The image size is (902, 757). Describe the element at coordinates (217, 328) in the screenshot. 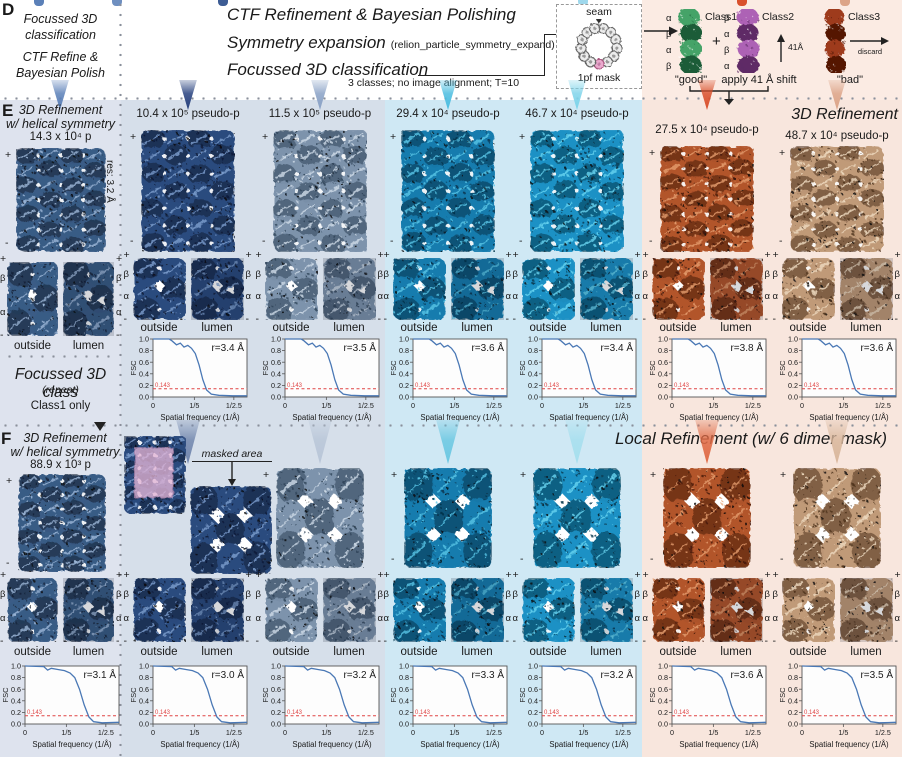

I see `zoom-panel-e-col2-caption-lumen: lumen` at that location.